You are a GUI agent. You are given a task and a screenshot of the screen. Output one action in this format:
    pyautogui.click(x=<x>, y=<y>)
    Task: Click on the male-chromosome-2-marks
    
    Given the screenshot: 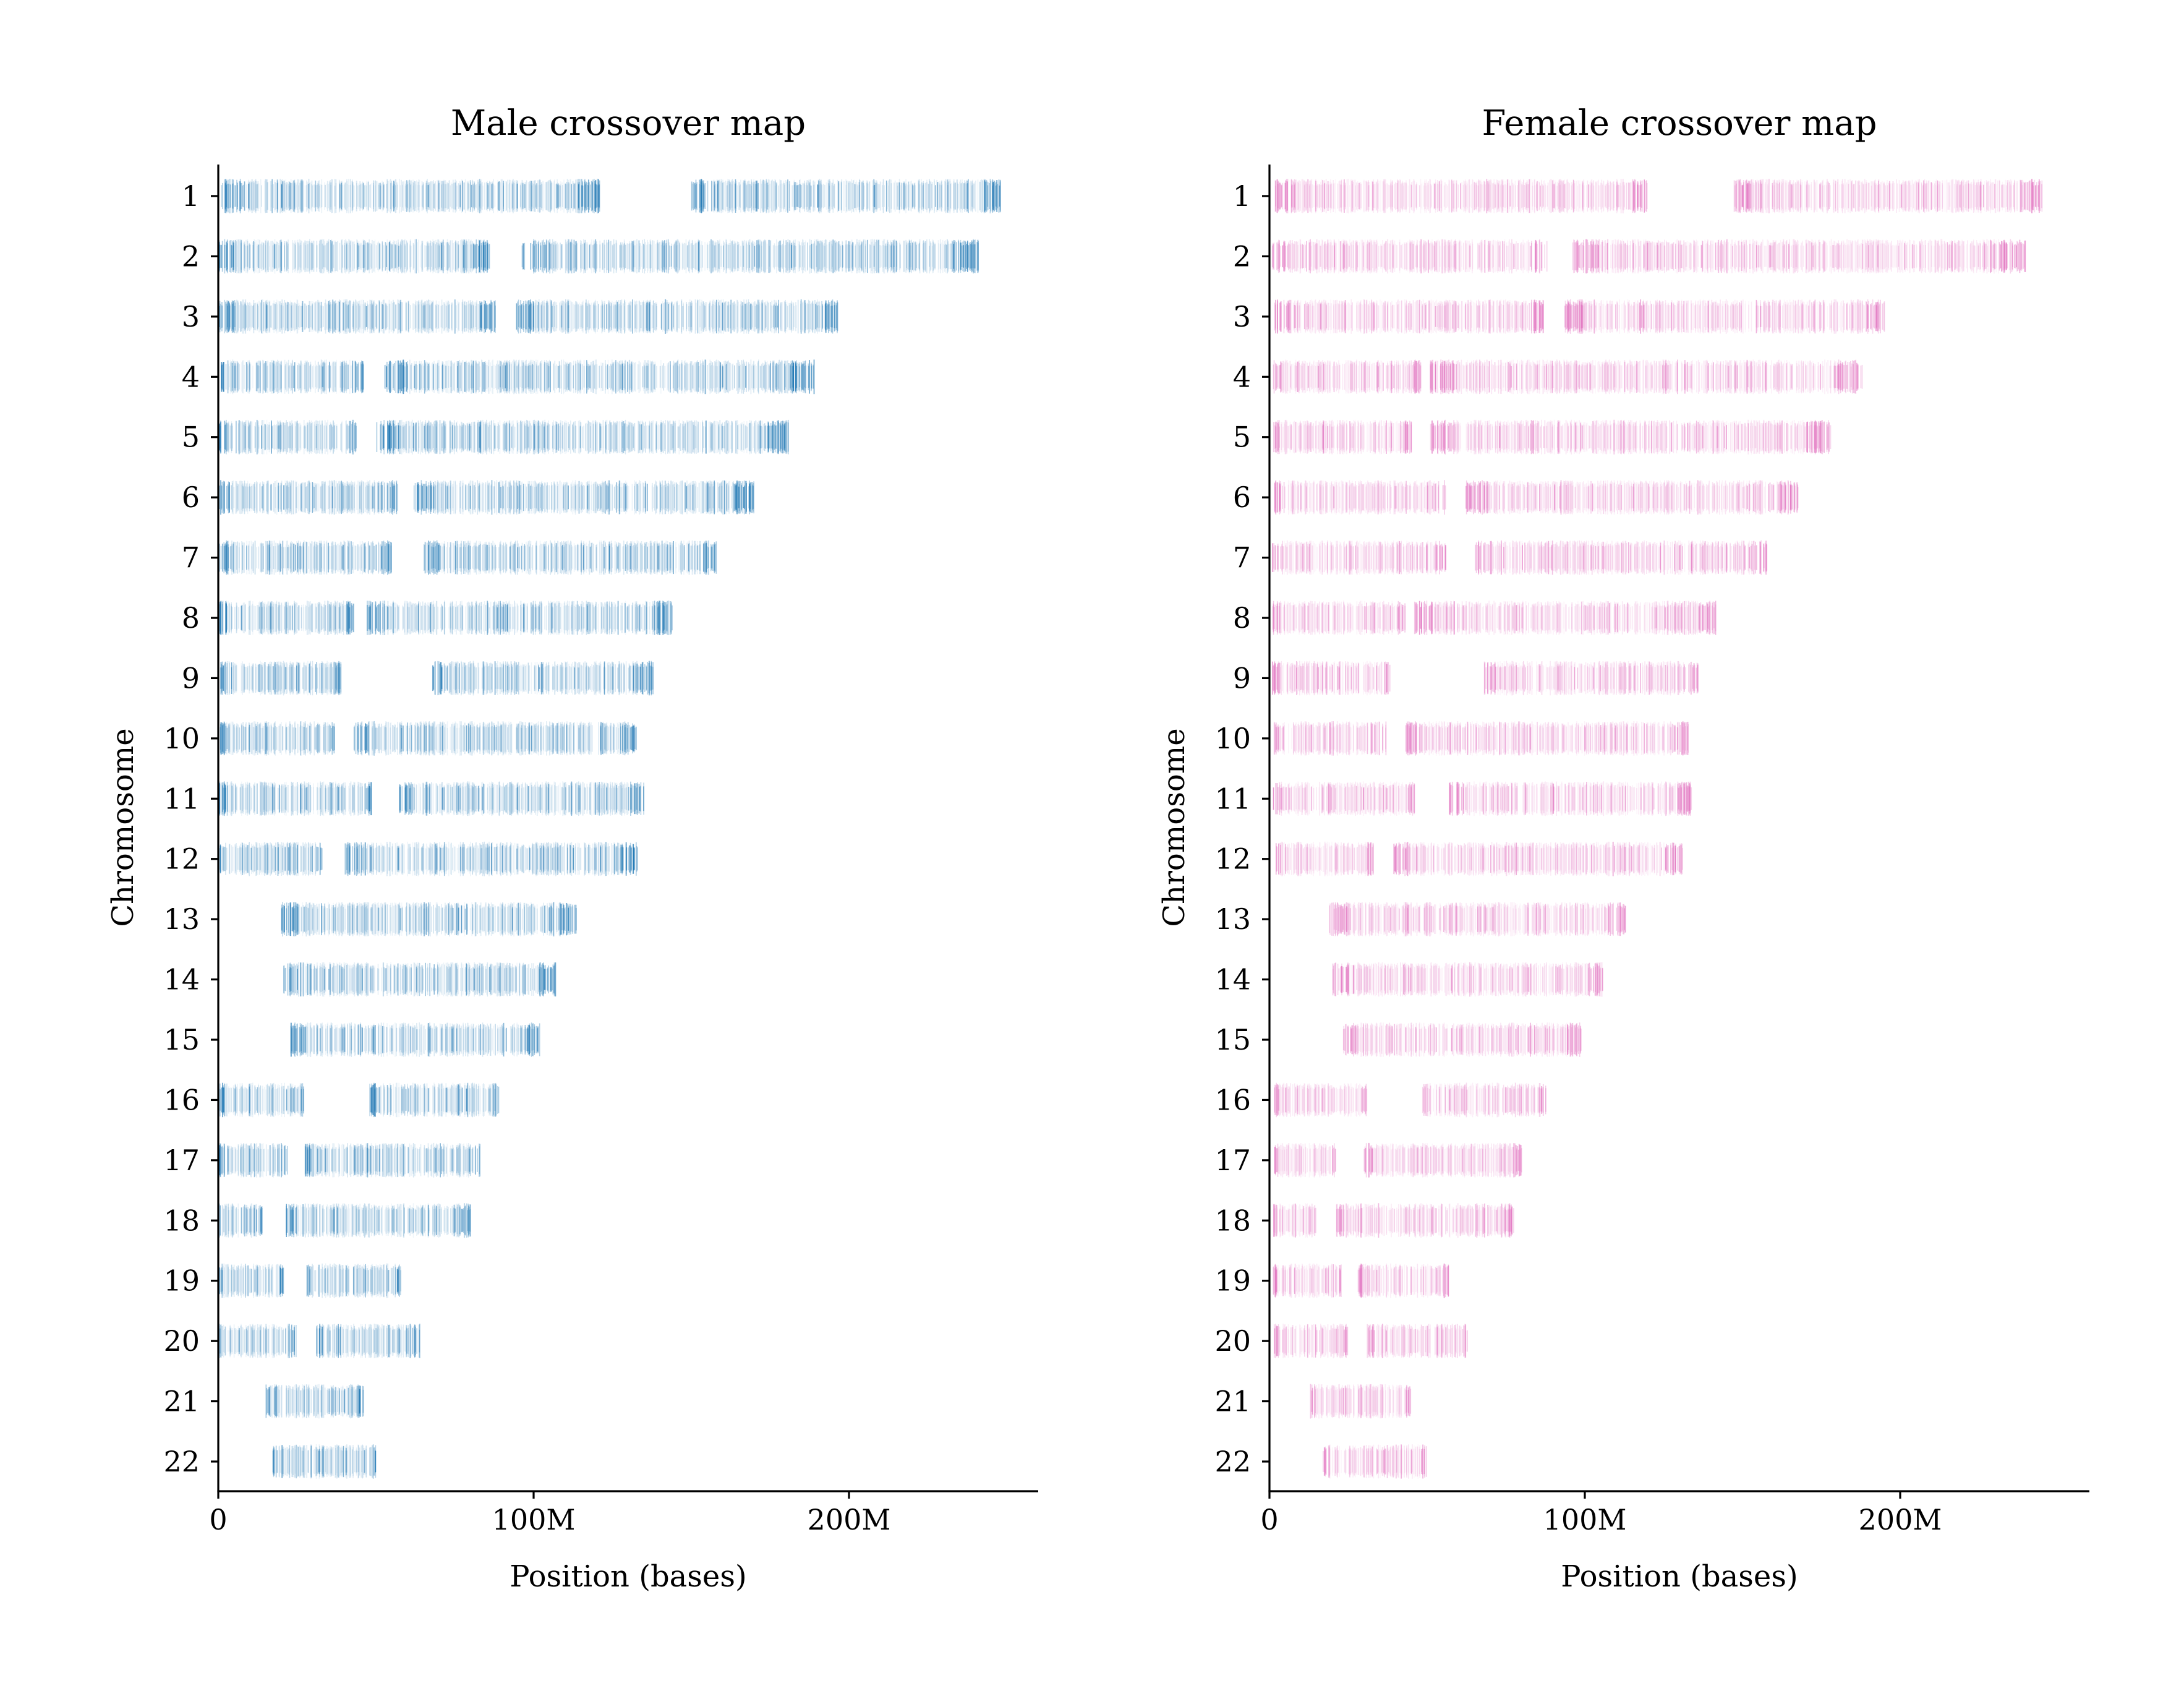 What is the action you would take?
    pyautogui.click(x=598, y=256)
    